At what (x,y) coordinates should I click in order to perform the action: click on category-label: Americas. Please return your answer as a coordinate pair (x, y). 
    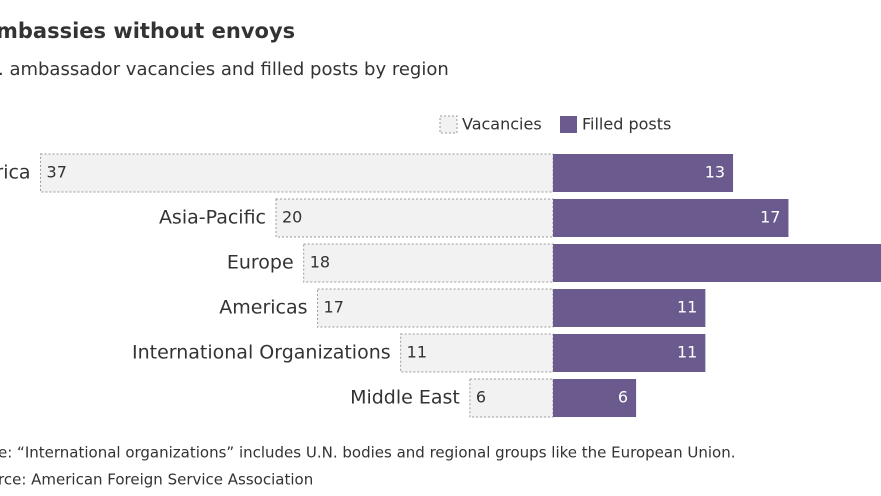
    Looking at the image, I should click on (263, 308).